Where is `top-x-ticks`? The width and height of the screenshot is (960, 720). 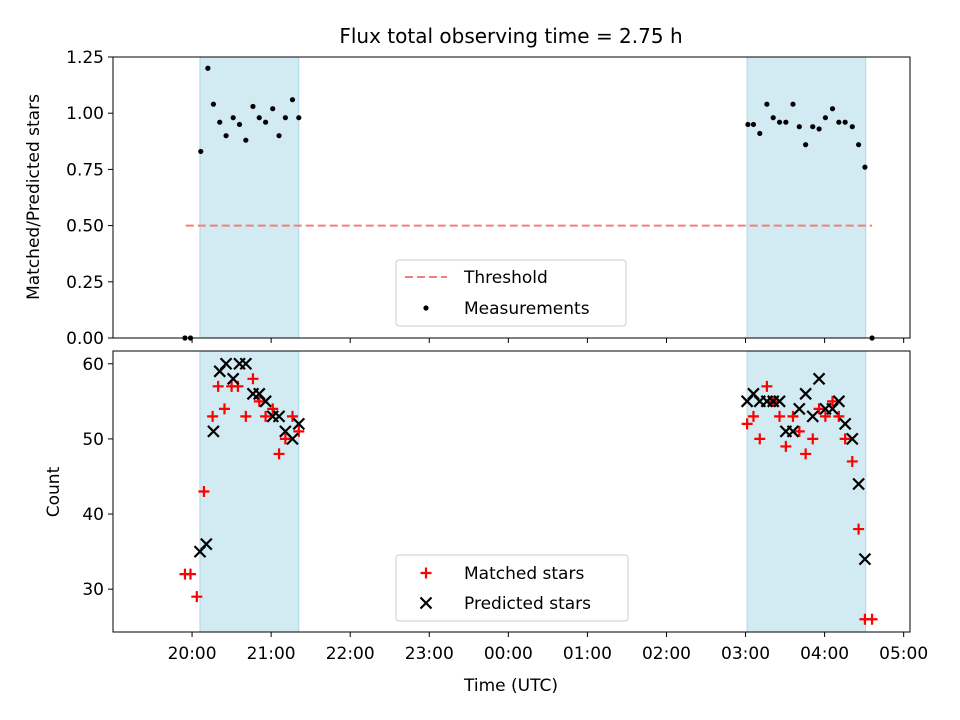 top-x-ticks is located at coordinates (548, 340).